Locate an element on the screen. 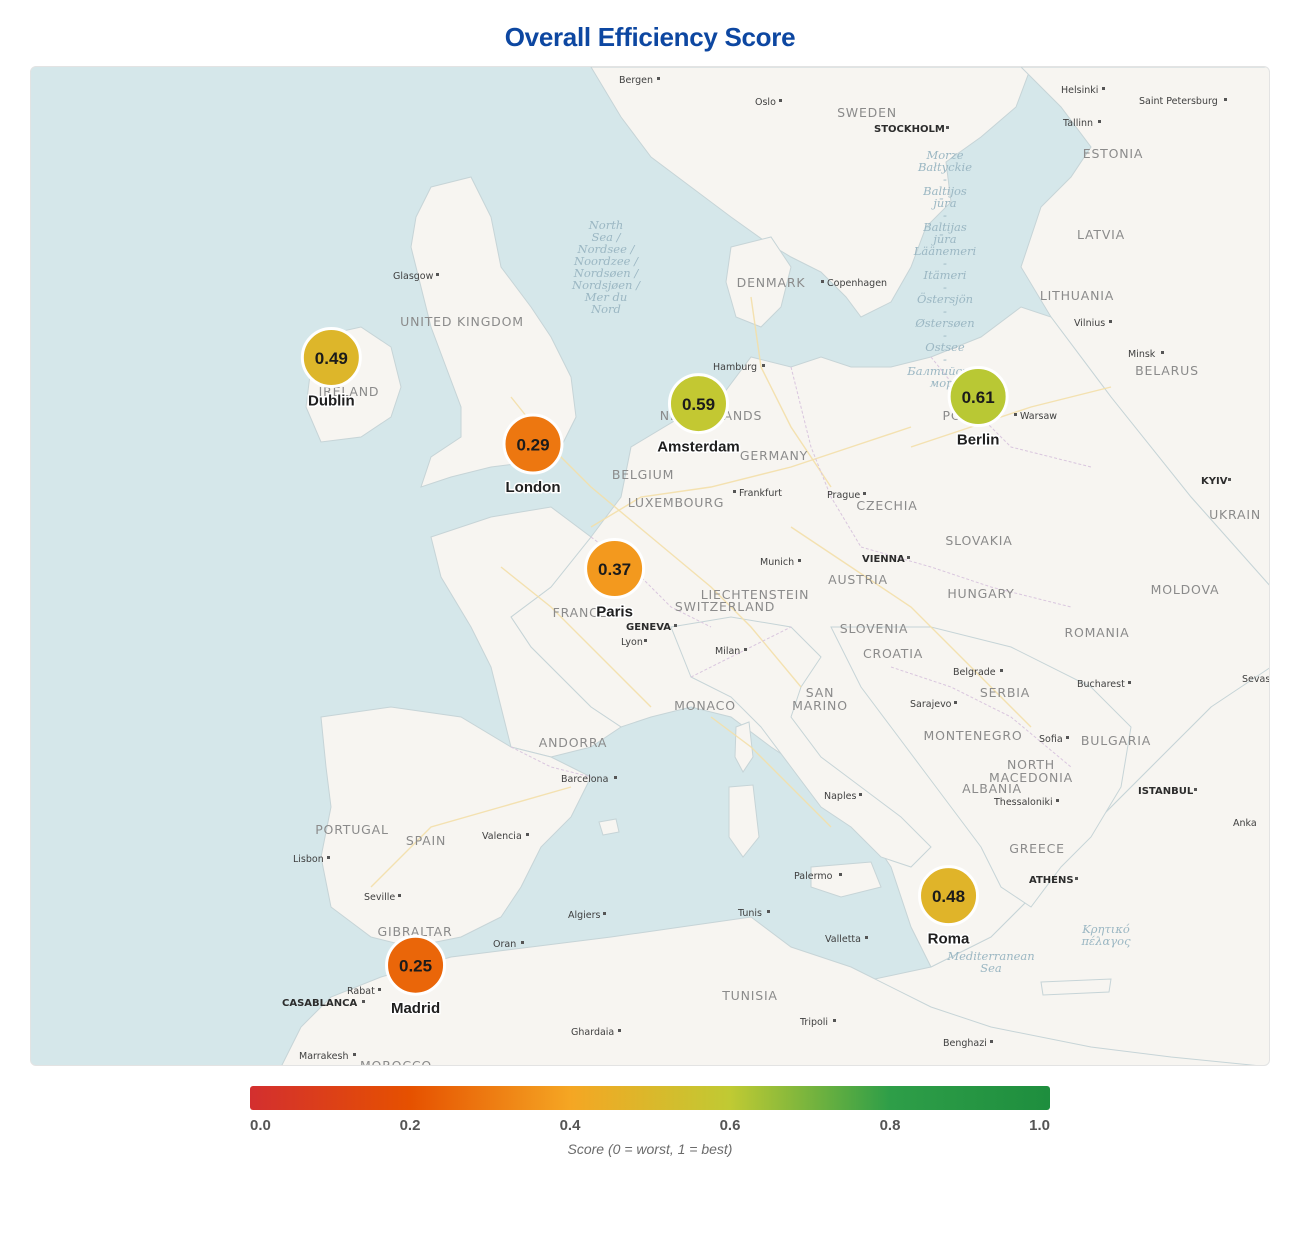 This screenshot has height=1250, width=1300. country-label-tunisia: TUNISIA is located at coordinates (749, 995).